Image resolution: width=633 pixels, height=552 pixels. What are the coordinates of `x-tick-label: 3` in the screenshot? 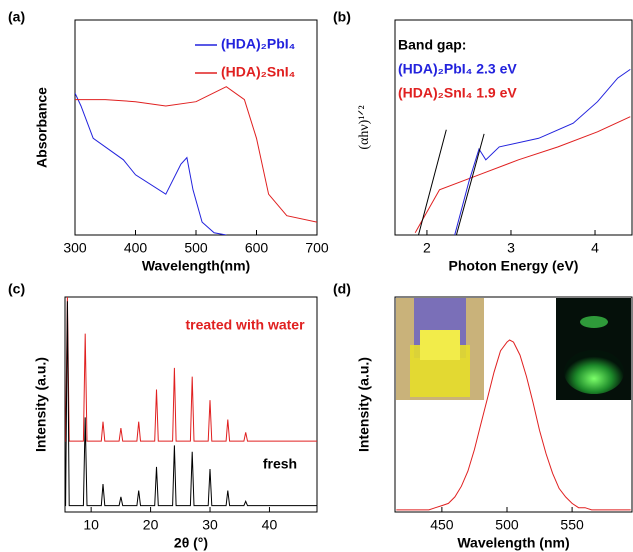 It's located at (511, 248).